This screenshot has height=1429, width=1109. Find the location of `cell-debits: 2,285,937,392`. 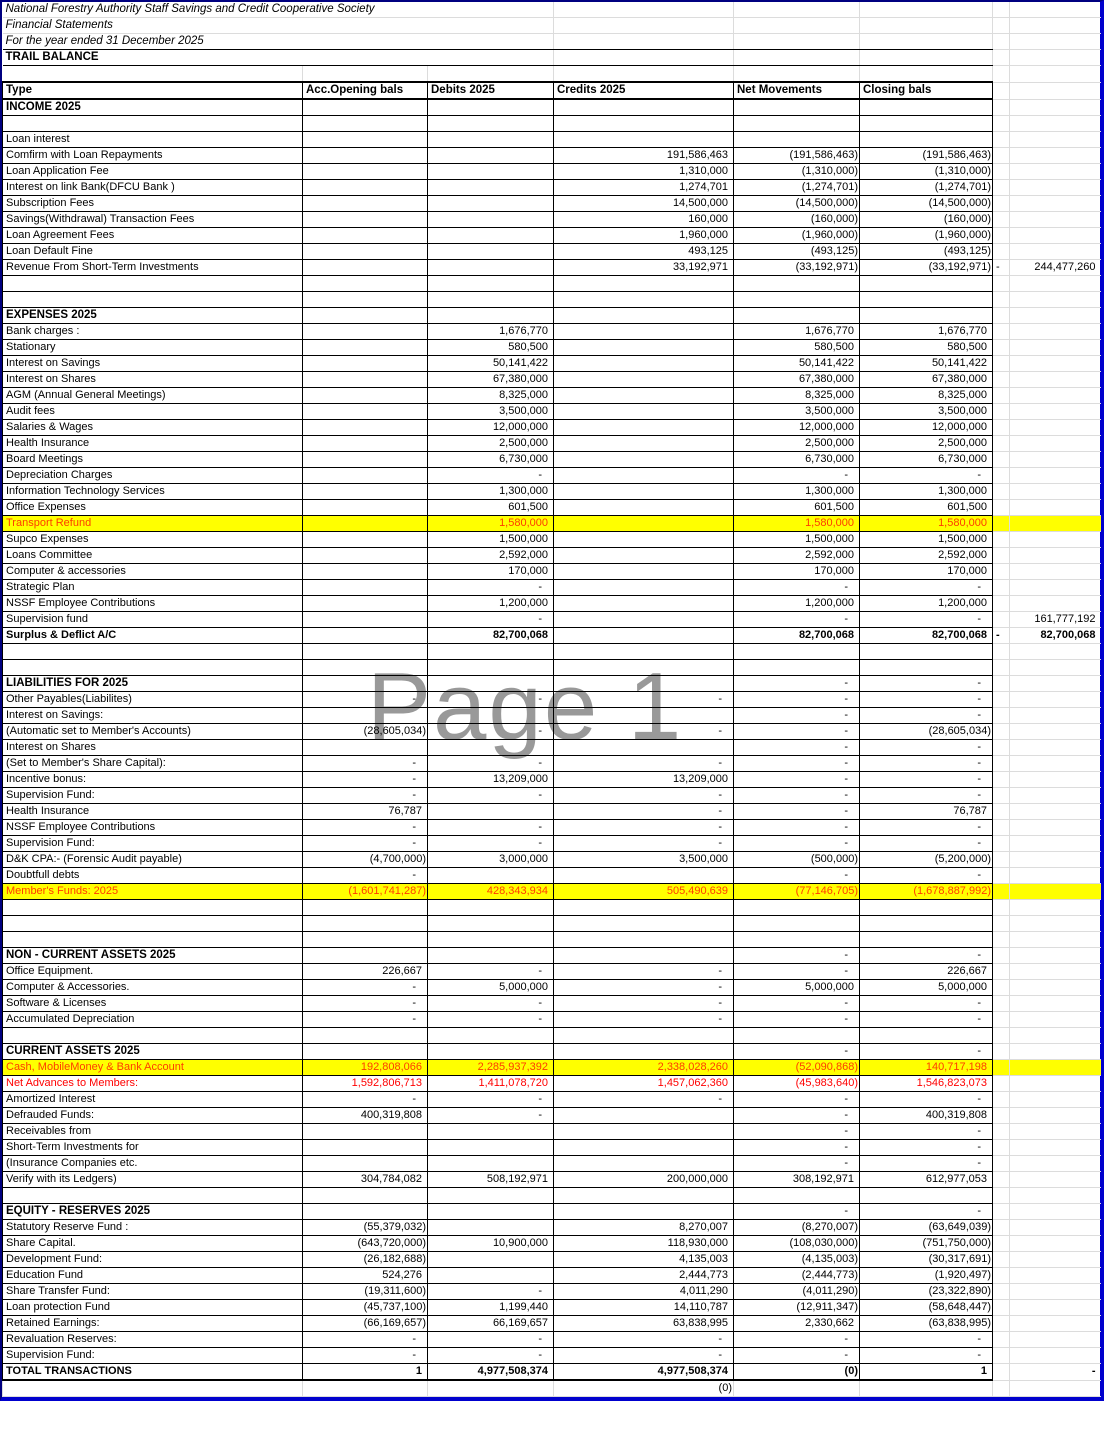

cell-debits: 2,285,937,392 is located at coordinates (490, 1067).